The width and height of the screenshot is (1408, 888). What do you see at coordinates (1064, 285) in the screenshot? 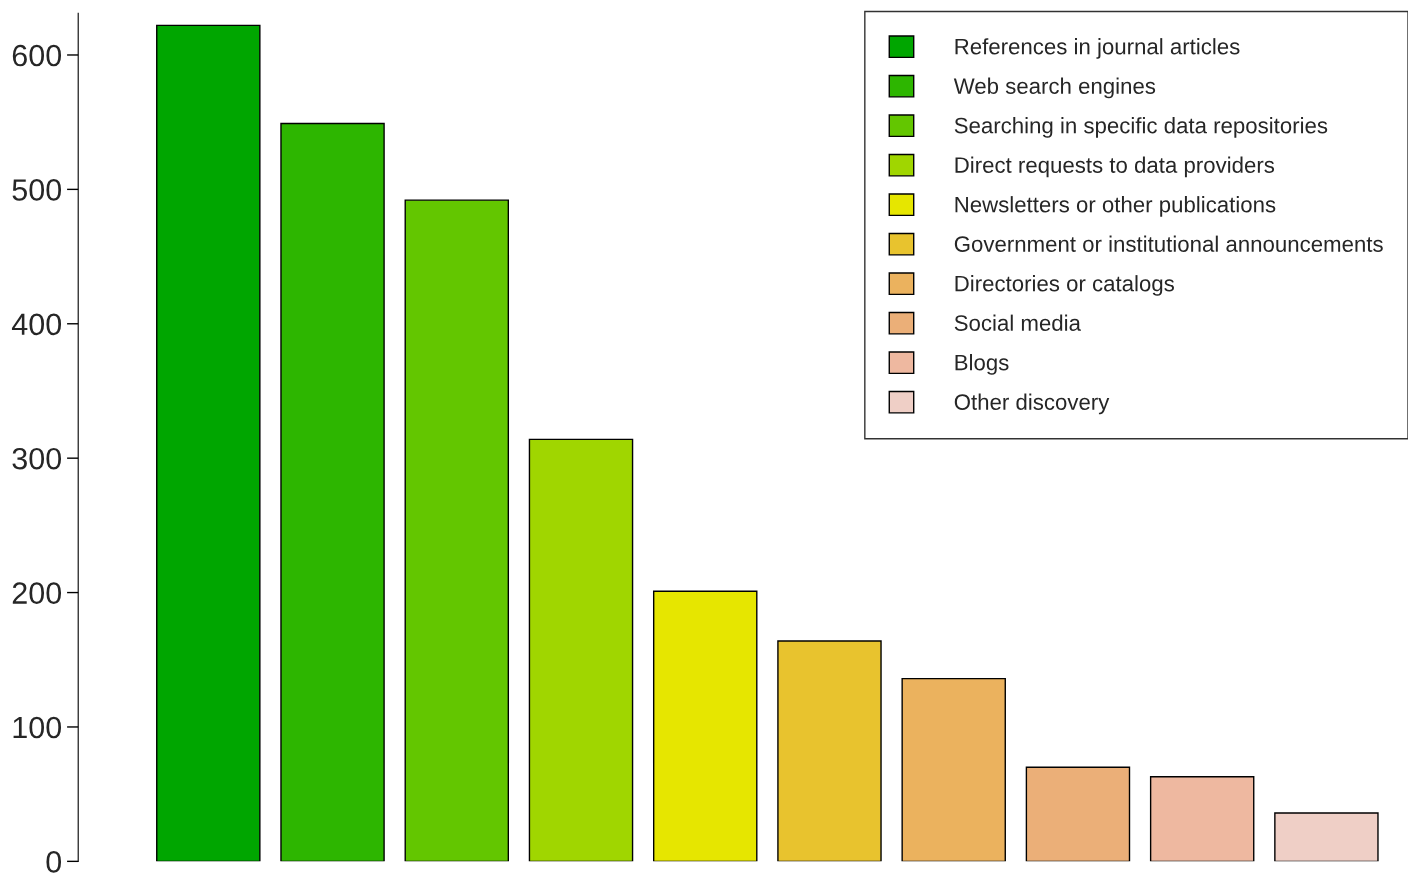
I see `legend-label: Directories or catalogs` at bounding box center [1064, 285].